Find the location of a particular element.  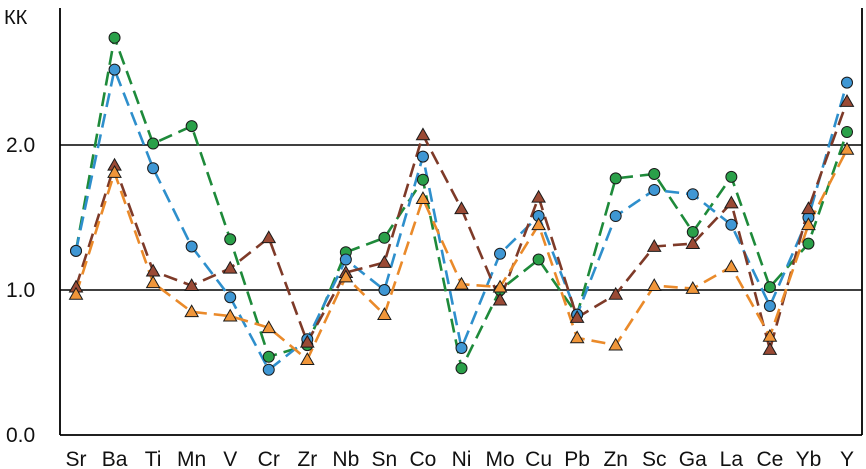

x-category-label: Mo is located at coordinates (499, 458).